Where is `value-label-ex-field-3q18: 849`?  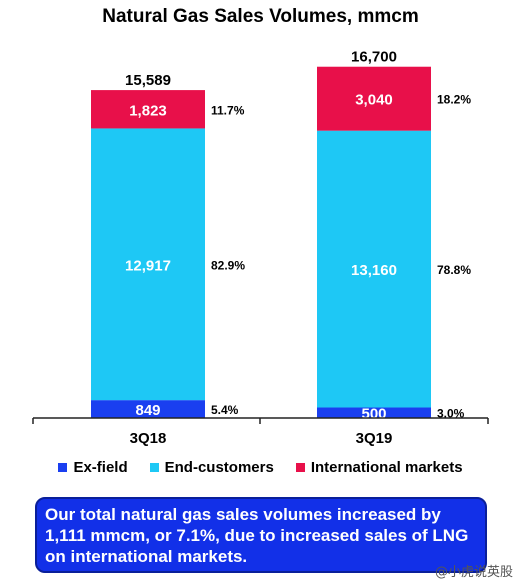 value-label-ex-field-3q18: 849 is located at coordinates (147, 410).